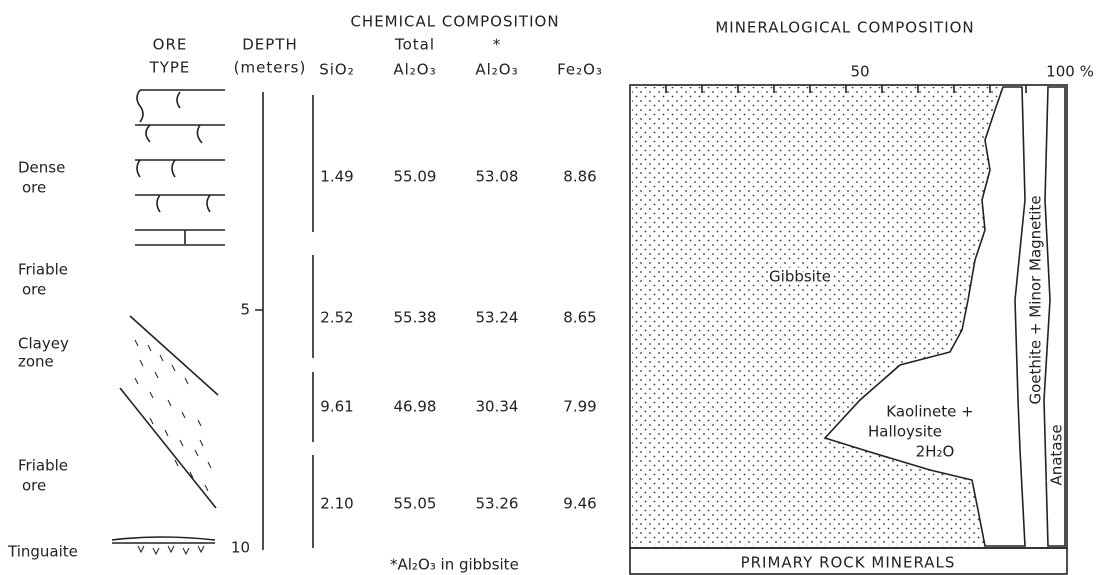 Image resolution: width=1100 pixels, height=575 pixels. I want to click on primary-label: PRIMARY ROCK MINERALS, so click(848, 563).